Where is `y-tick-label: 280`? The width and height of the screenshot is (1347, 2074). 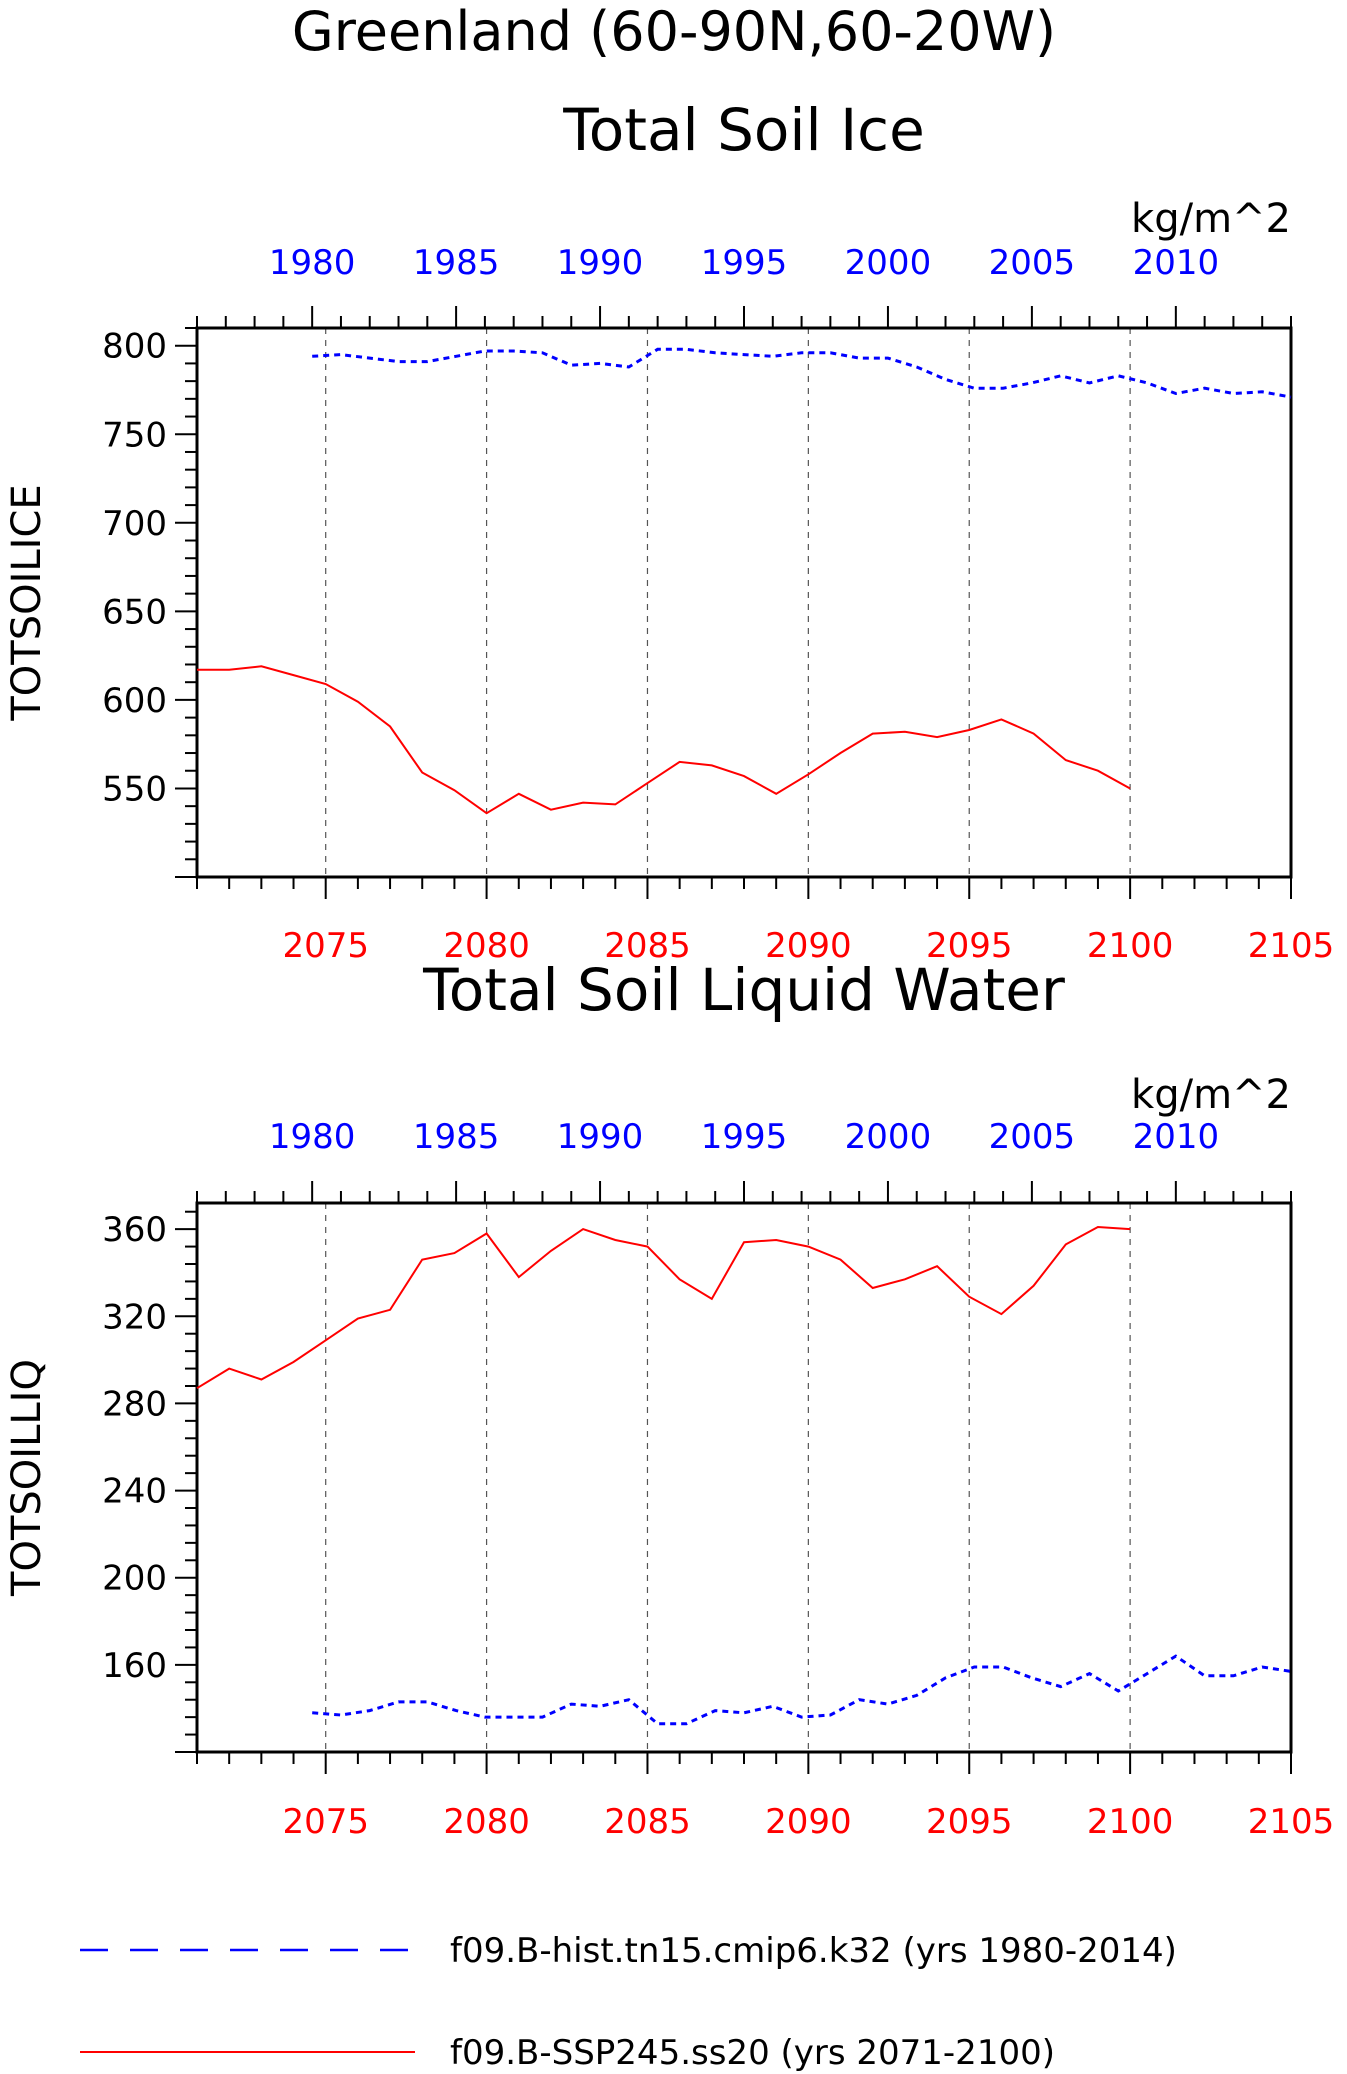 y-tick-label: 280 is located at coordinates (134, 1404).